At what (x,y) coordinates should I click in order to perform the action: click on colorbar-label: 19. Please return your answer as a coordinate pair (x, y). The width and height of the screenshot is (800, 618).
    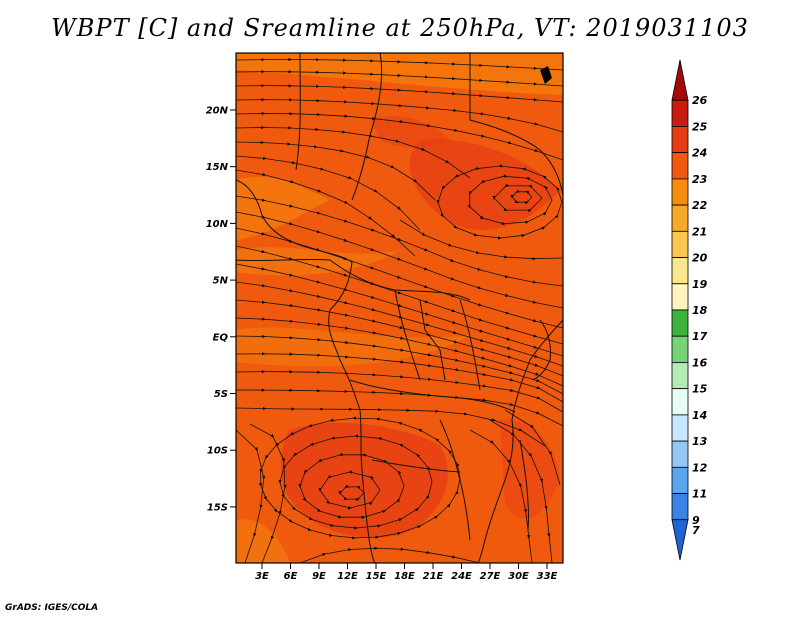
    Looking at the image, I should click on (700, 284).